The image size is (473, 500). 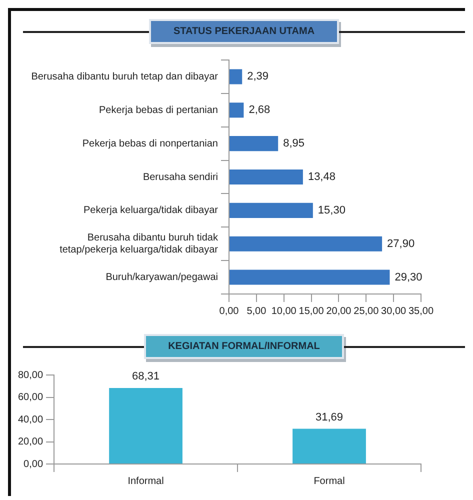 I want to click on data-label: 2,39, so click(x=258, y=76).